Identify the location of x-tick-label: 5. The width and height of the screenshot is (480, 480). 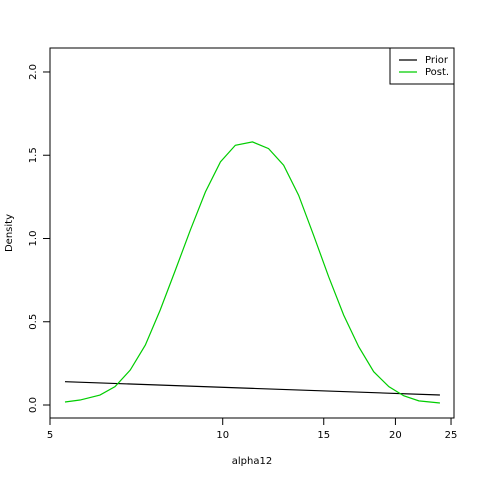
(50, 435).